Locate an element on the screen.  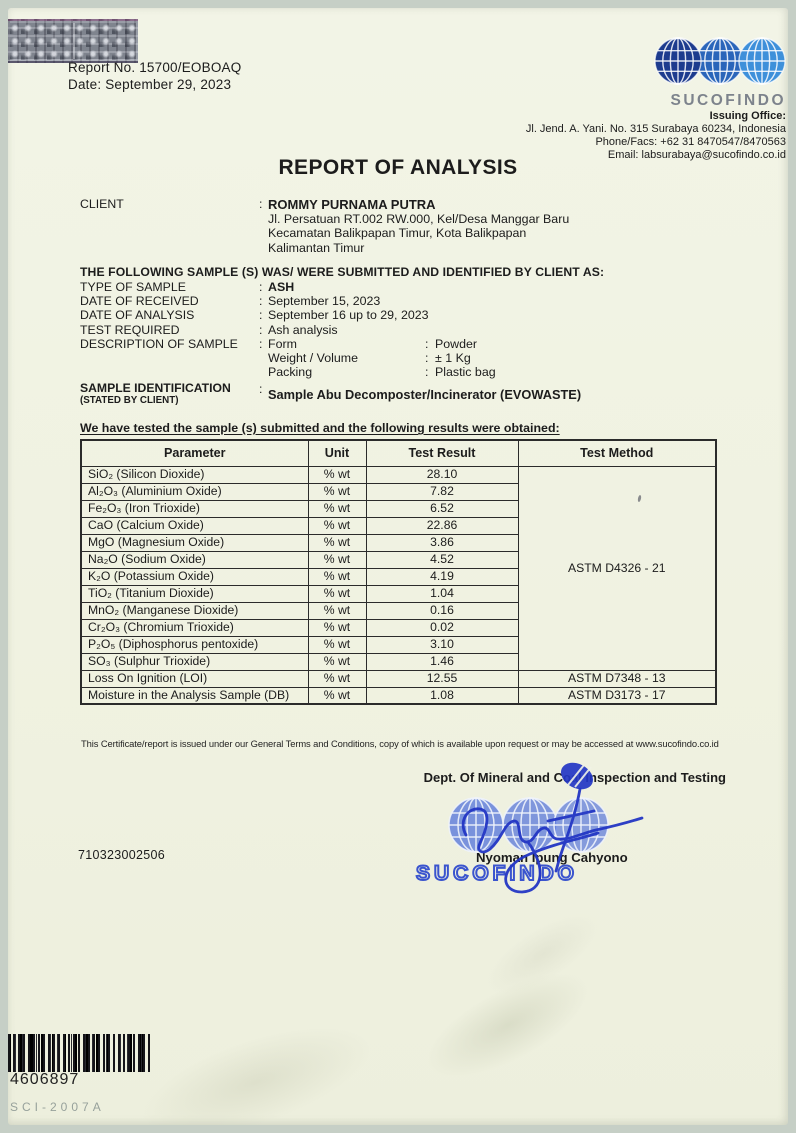
info-label: DATE OF RECEIVED is located at coordinates (139, 301).